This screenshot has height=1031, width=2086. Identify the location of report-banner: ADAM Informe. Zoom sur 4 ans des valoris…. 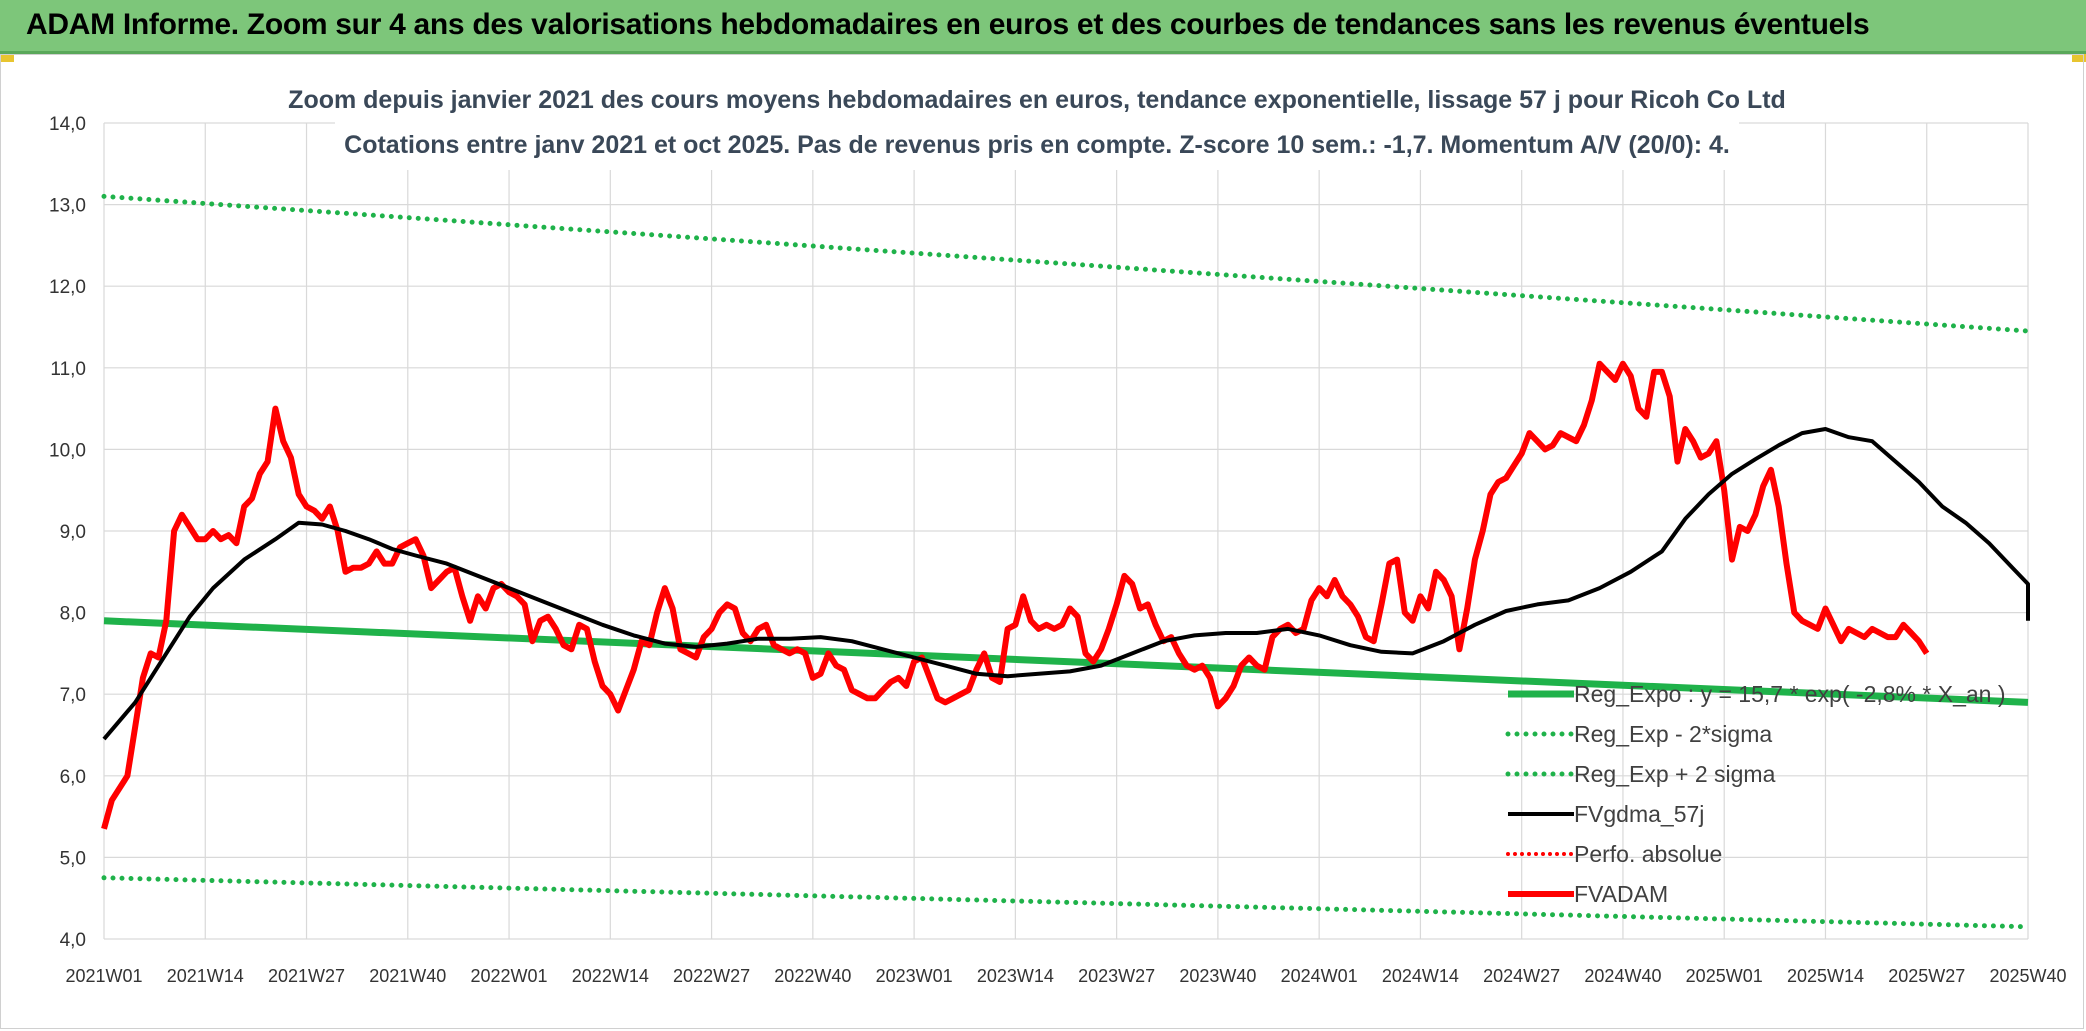
(1043, 27).